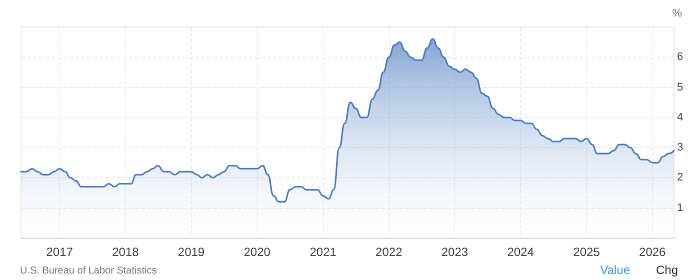 This screenshot has width=692, height=280. What do you see at coordinates (652, 252) in the screenshot?
I see `x-tick-label: 2026` at bounding box center [652, 252].